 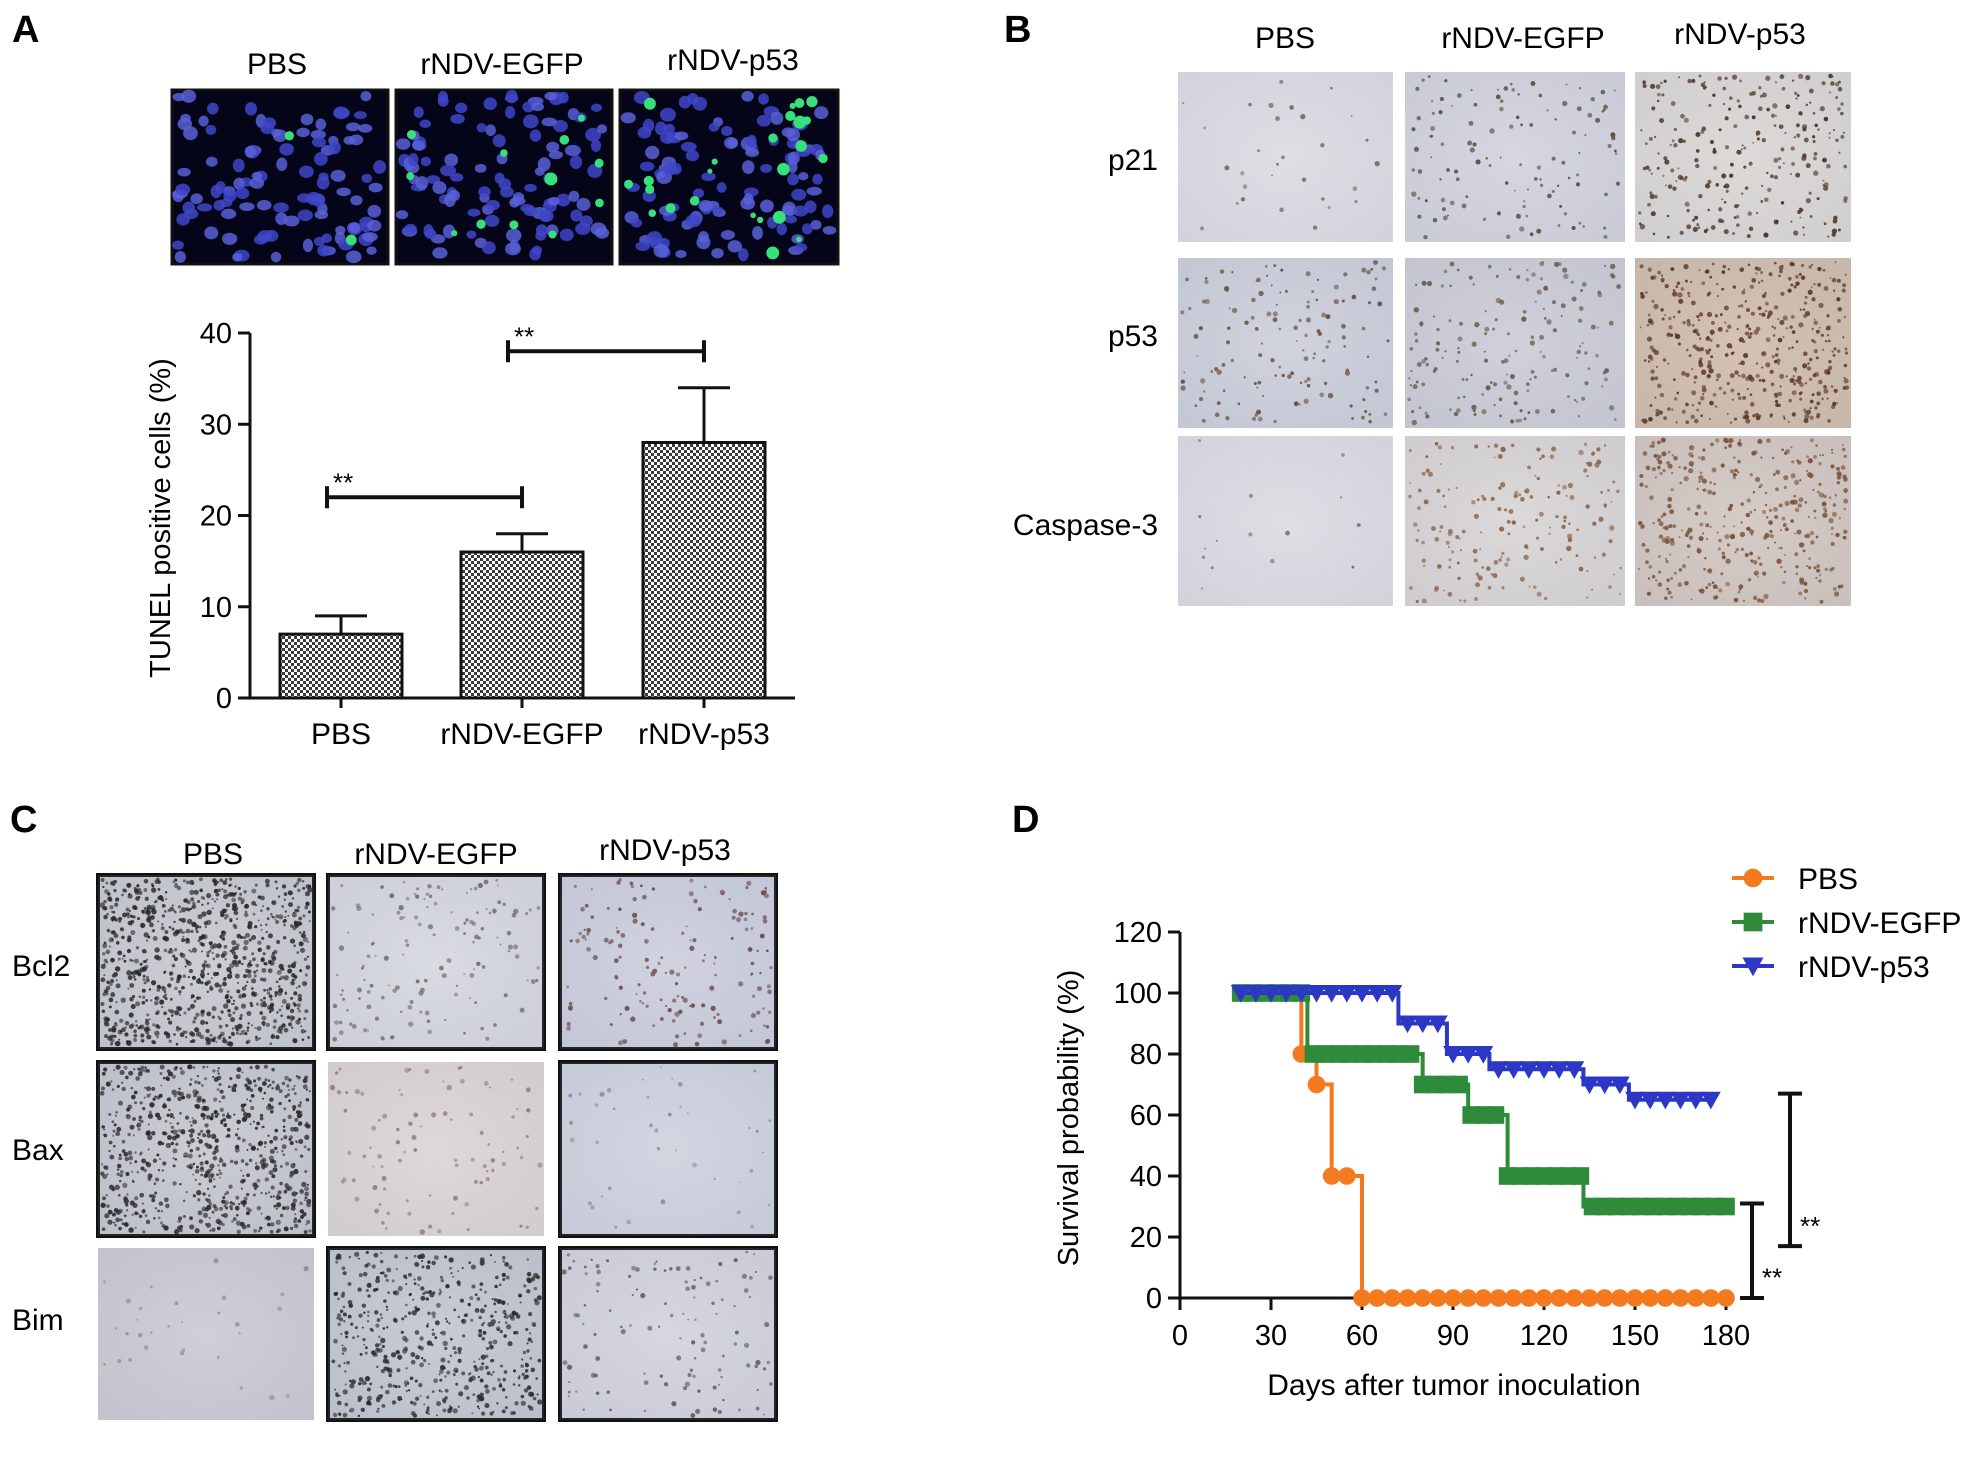 I want to click on survival-significance: ** **, so click(x=1780, y=1195).